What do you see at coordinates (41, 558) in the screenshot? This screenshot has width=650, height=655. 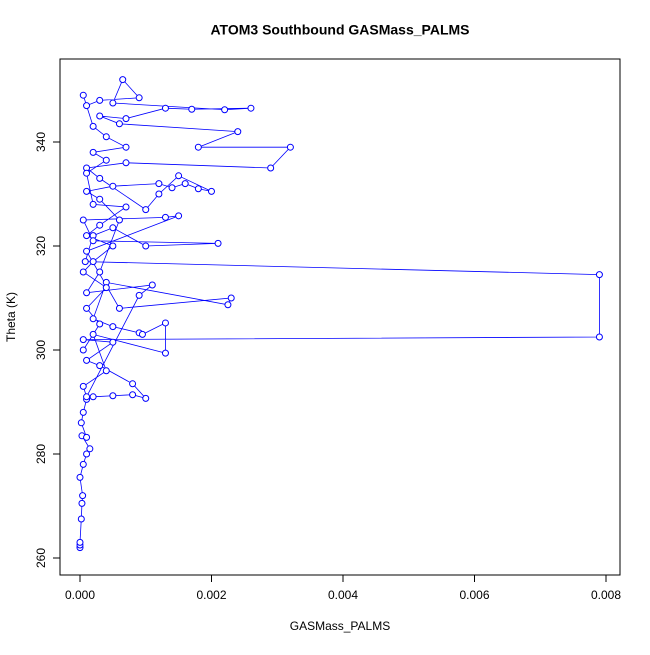 I see `y-tick-label: 260` at bounding box center [41, 558].